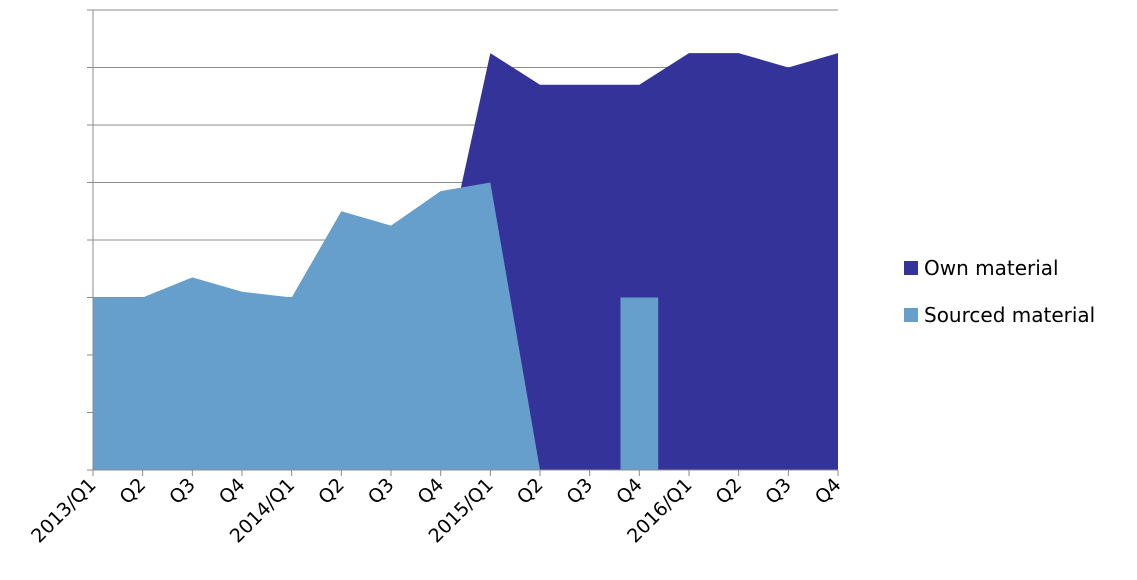  I want to click on sourced-material-highlight-bar, so click(639, 383).